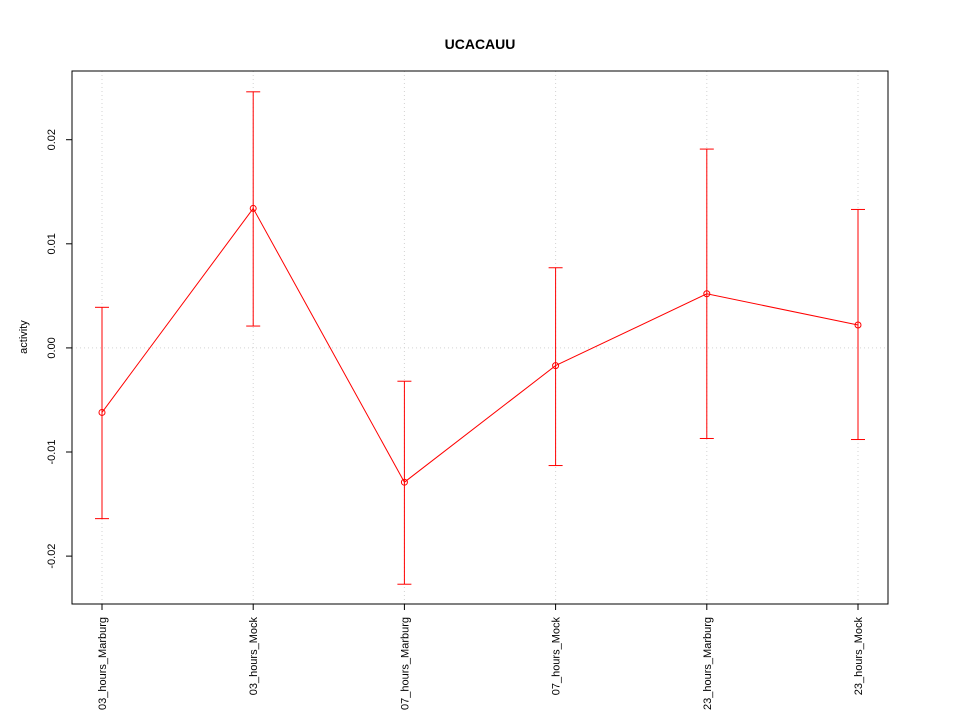  What do you see at coordinates (405, 663) in the screenshot?
I see `x-tick-label: 07_hours_Marburg` at bounding box center [405, 663].